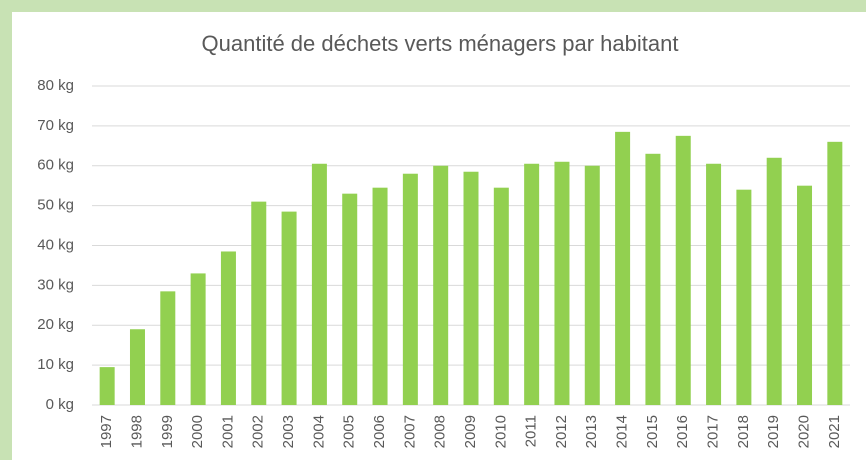 This screenshot has height=460, width=866. What do you see at coordinates (591, 431) in the screenshot?
I see `x-tick-label: 2013` at bounding box center [591, 431].